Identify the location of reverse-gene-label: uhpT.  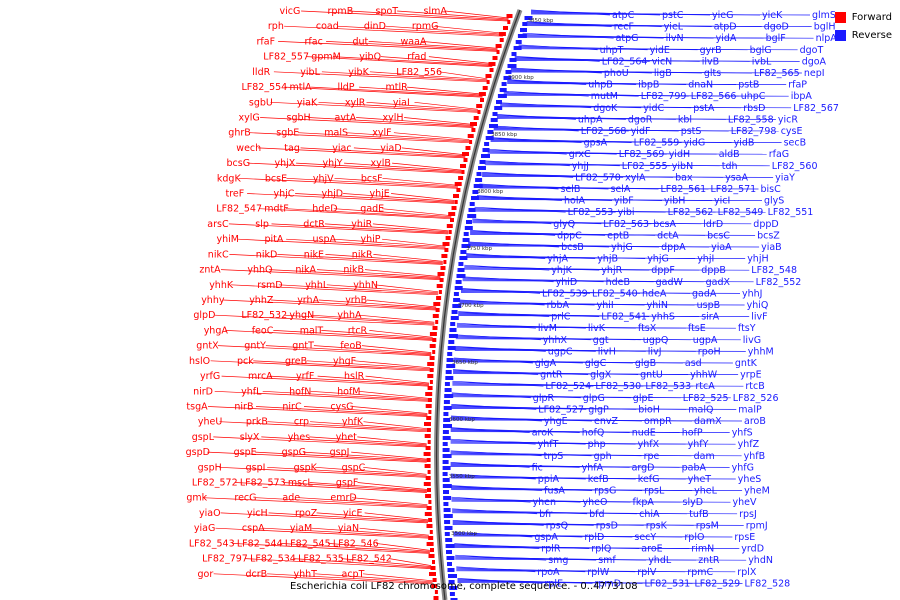
(612, 50).